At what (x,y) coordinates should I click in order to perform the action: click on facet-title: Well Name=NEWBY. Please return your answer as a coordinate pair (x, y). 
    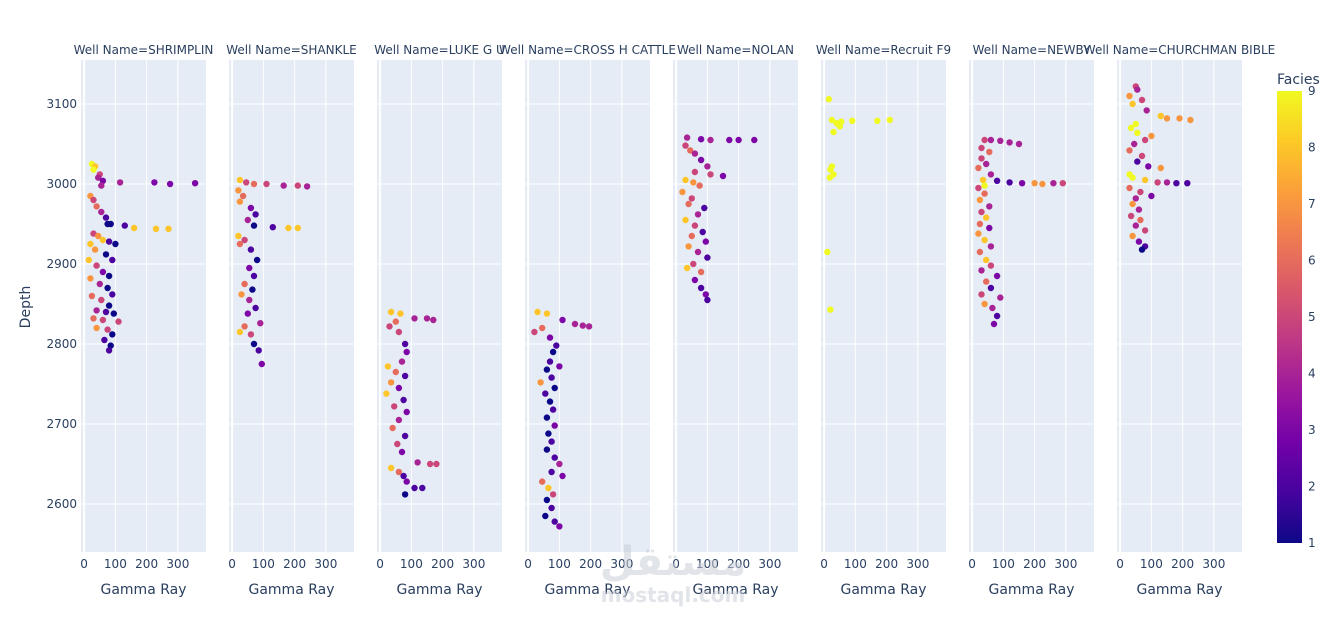
    Looking at the image, I should click on (1032, 50).